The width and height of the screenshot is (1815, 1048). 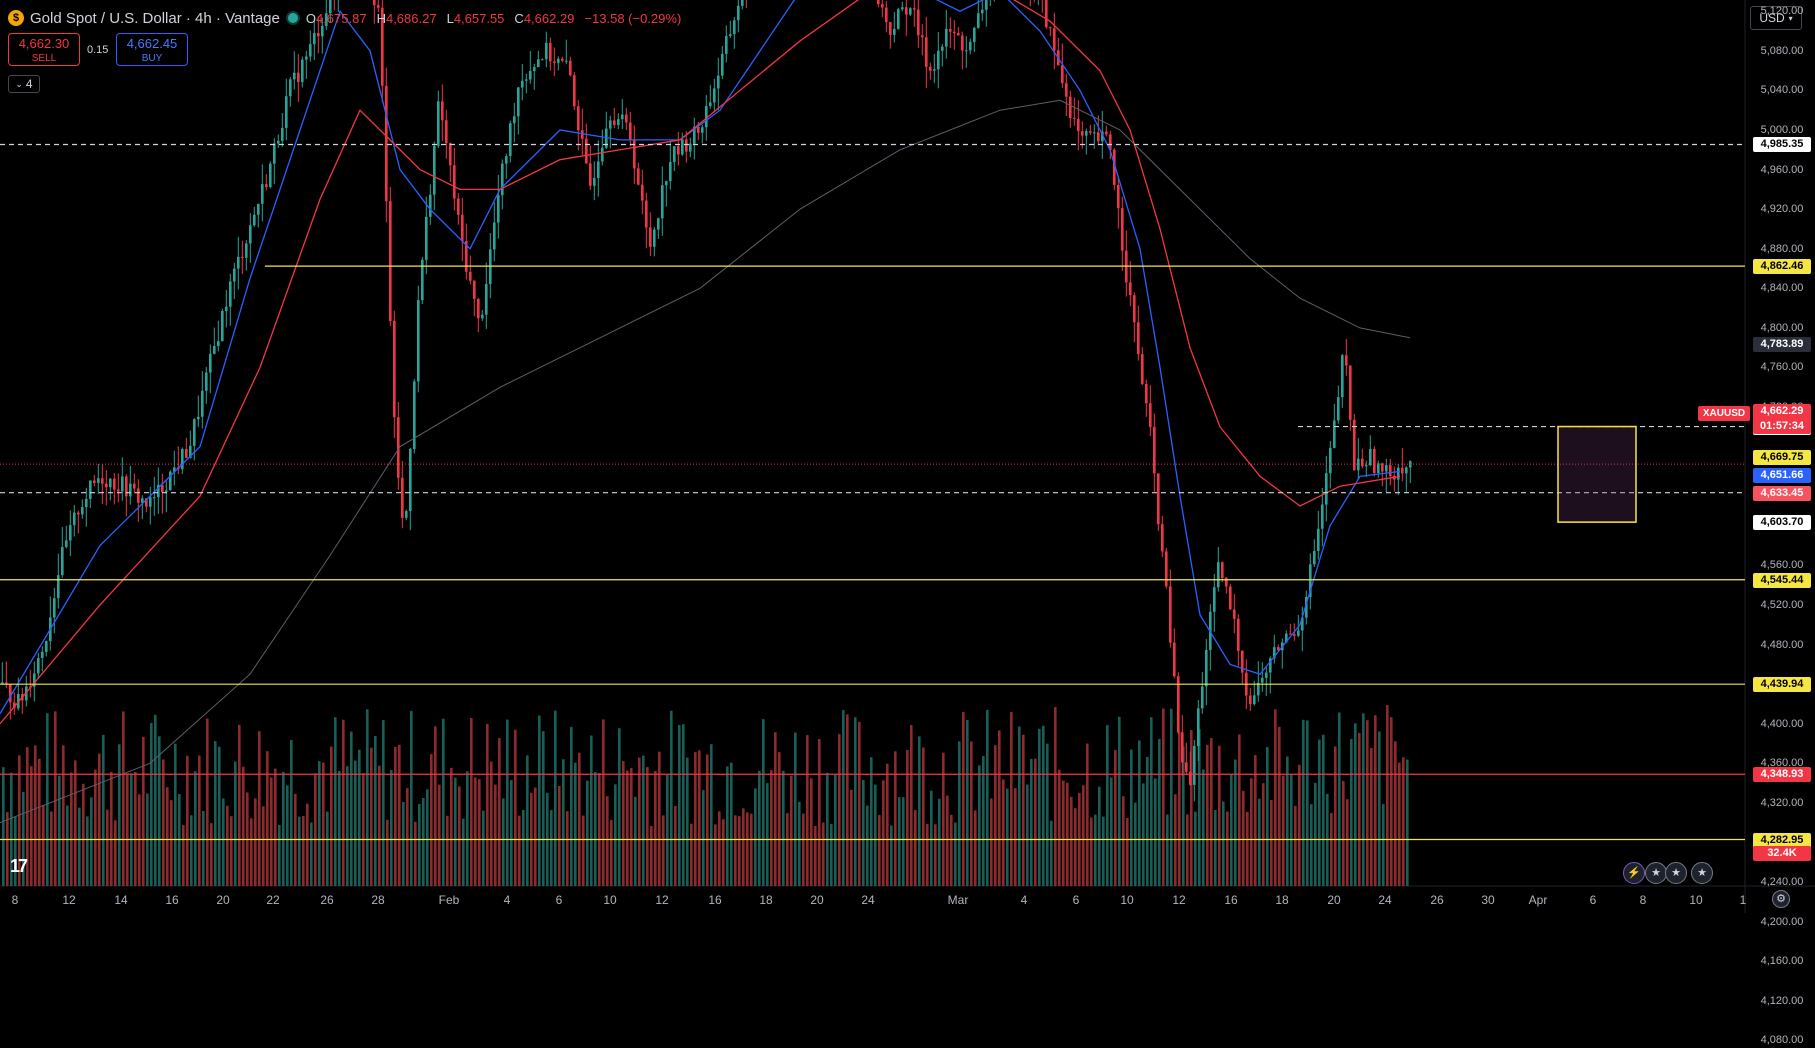 I want to click on price-tick-label: 4,360.00, so click(x=1782, y=763).